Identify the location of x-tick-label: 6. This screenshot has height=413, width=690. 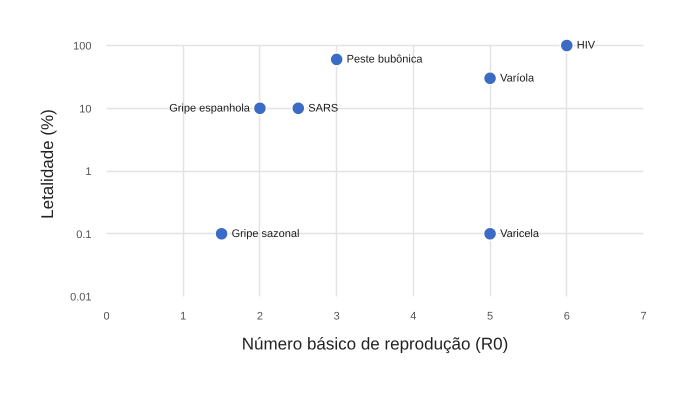
(567, 316).